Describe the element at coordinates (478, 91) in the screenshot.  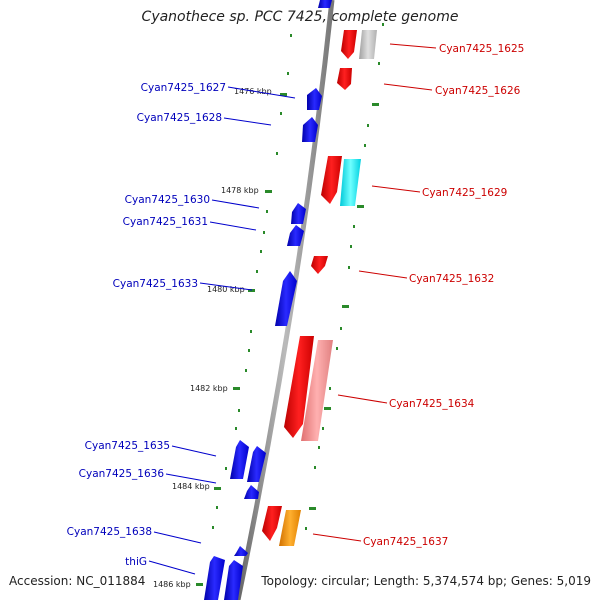
I see `gene-label-reverse: Cyan7425_1626` at that location.